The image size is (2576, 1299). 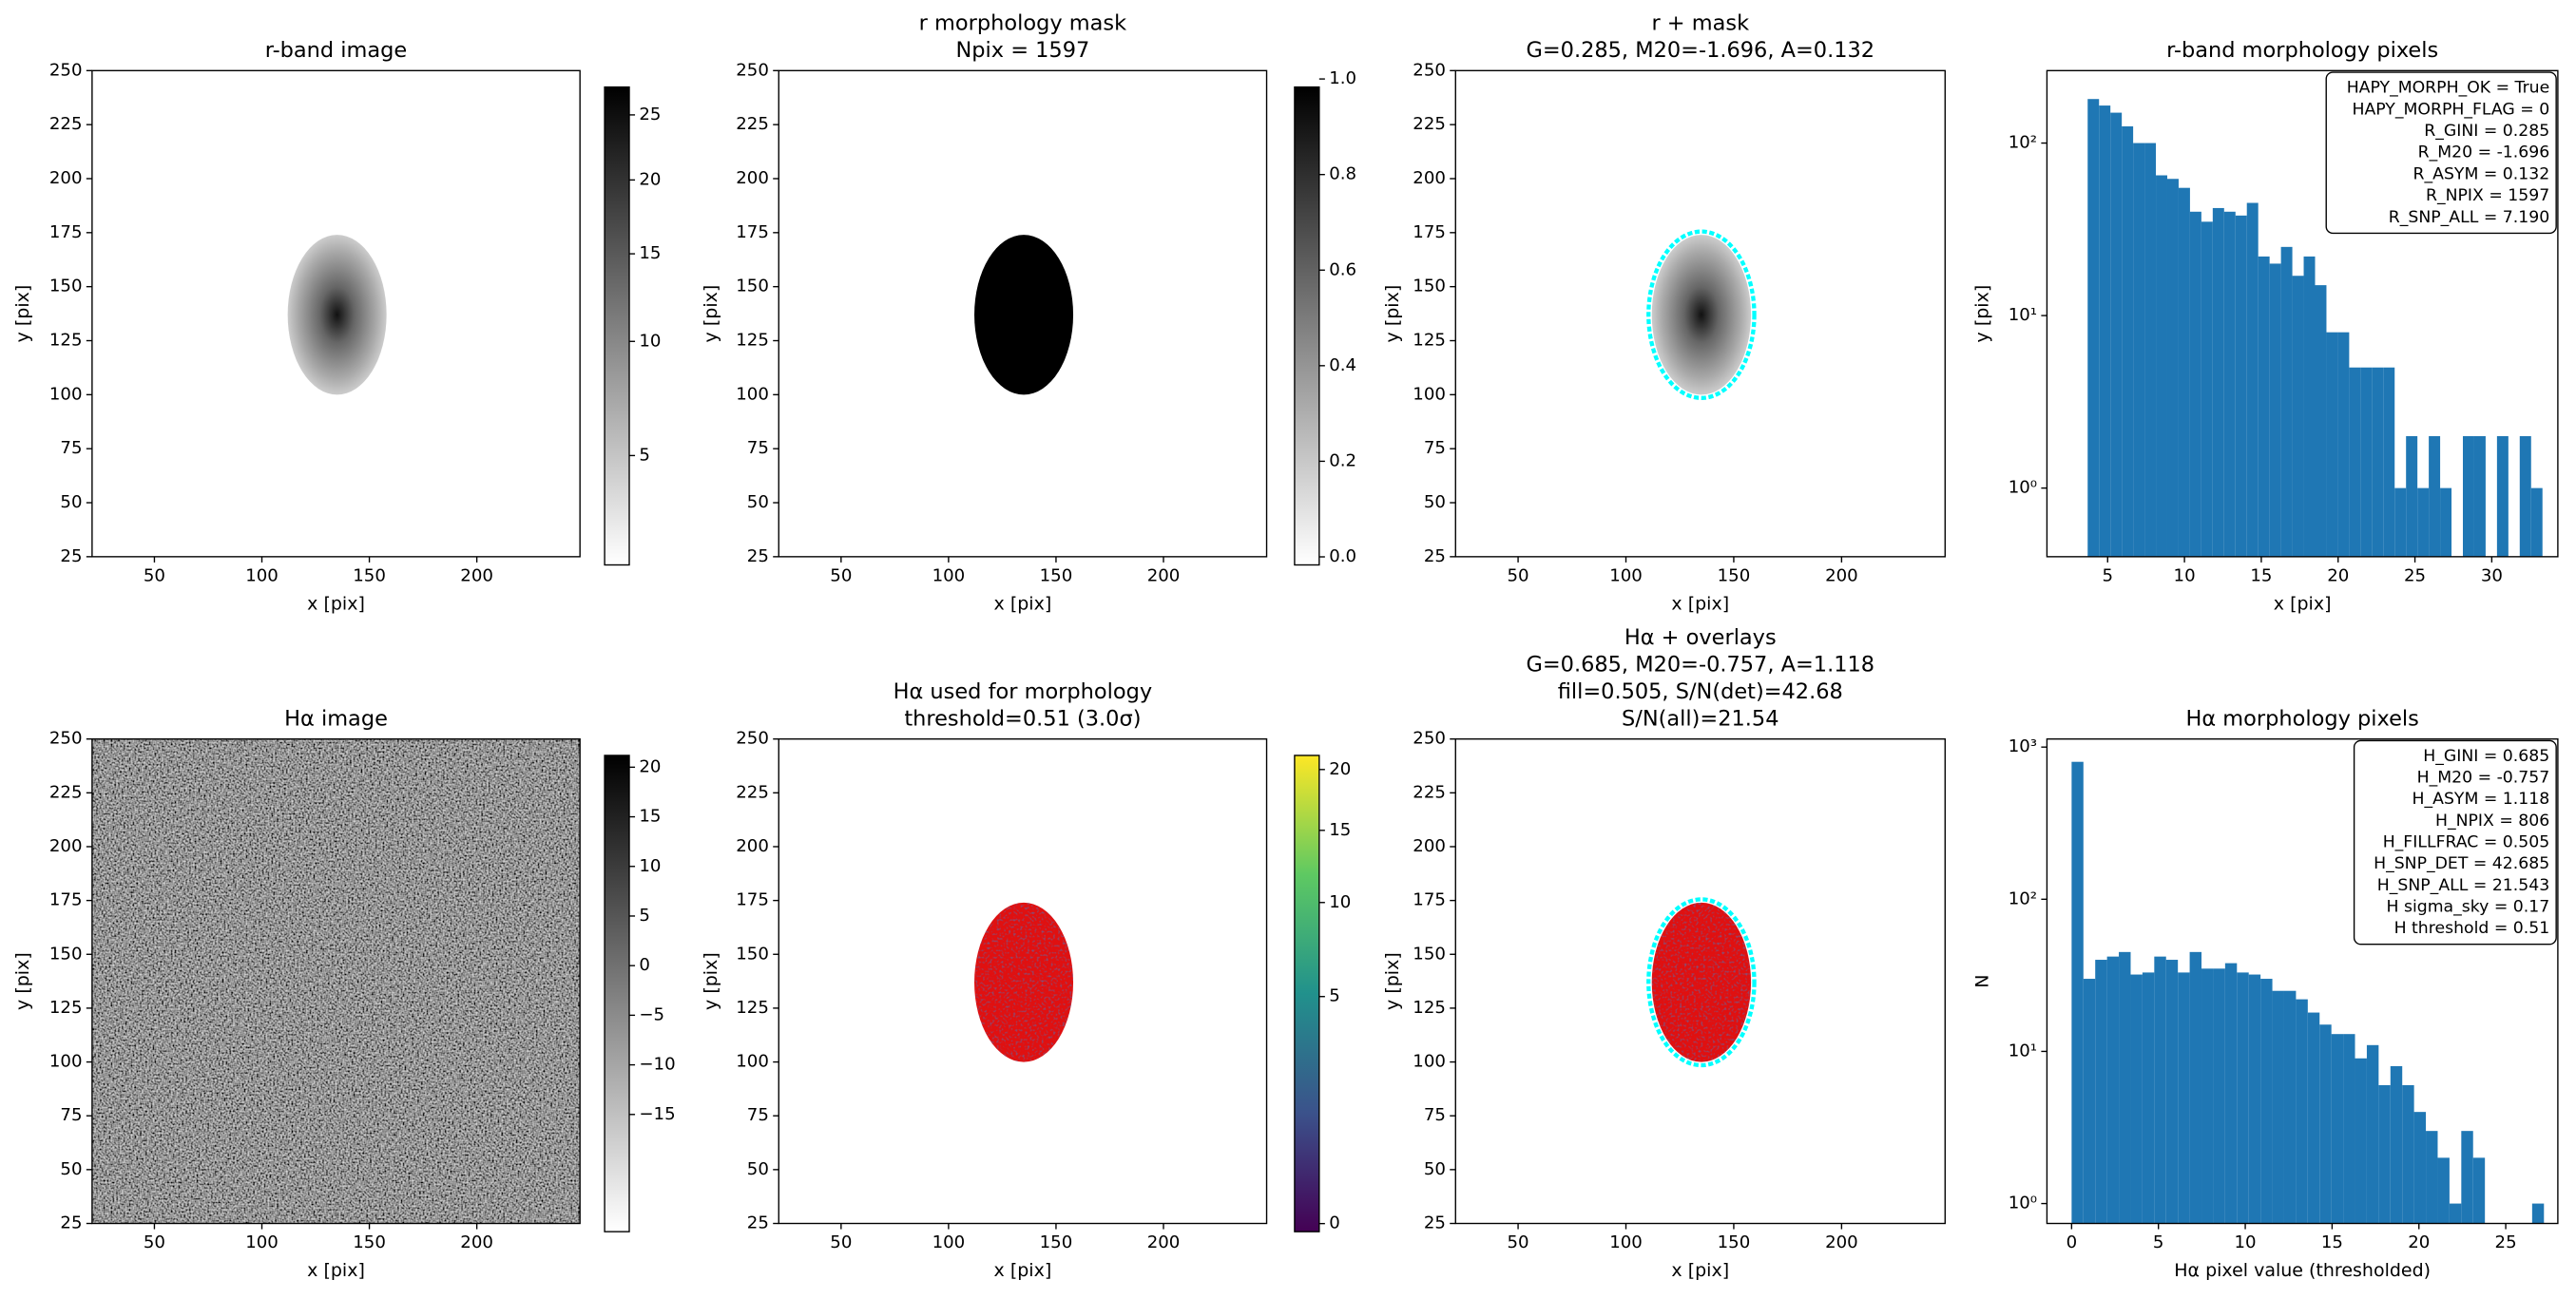 What do you see at coordinates (2415, 576) in the screenshot?
I see `x-tick-label: 25` at bounding box center [2415, 576].